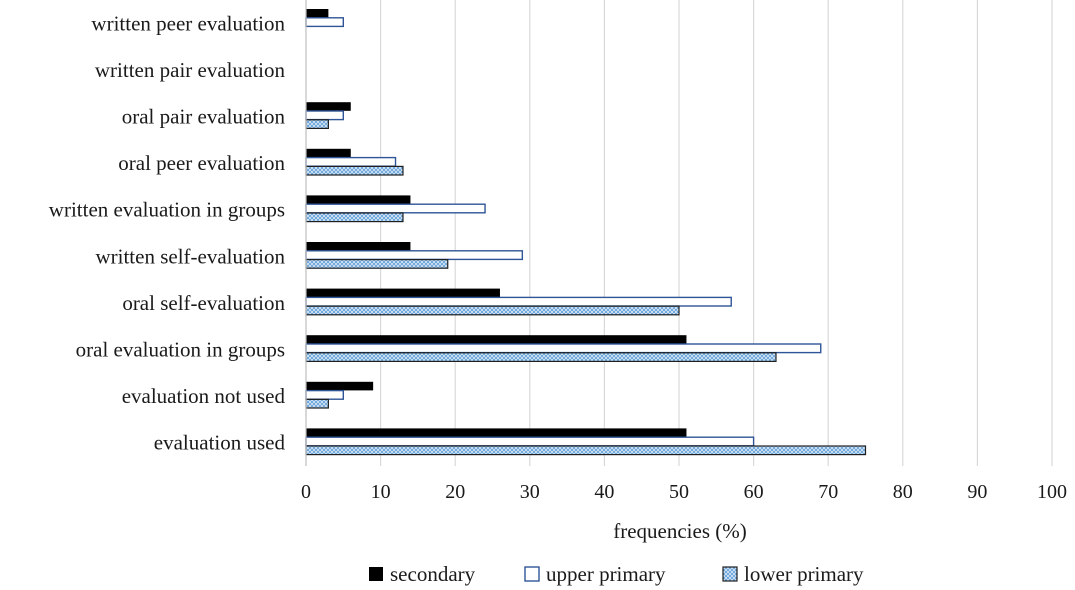 This screenshot has width=1075, height=590. What do you see at coordinates (604, 492) in the screenshot?
I see `x-tick-label: 40` at bounding box center [604, 492].